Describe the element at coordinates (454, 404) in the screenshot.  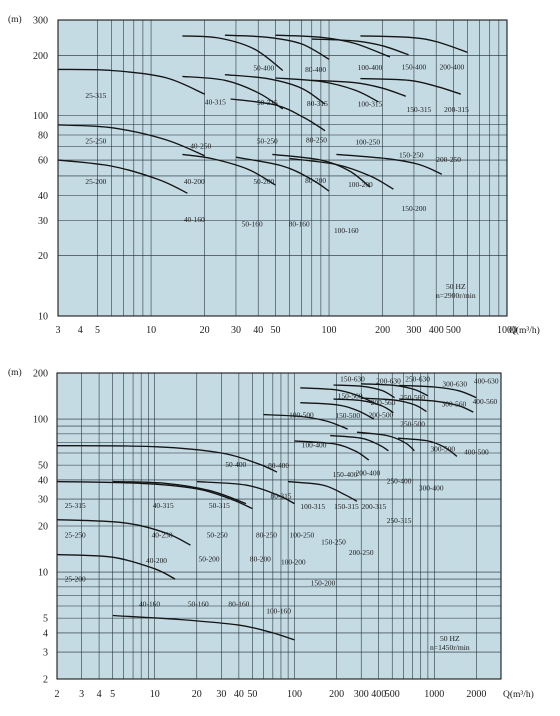
I see `pump-model-label: 300-560` at that location.